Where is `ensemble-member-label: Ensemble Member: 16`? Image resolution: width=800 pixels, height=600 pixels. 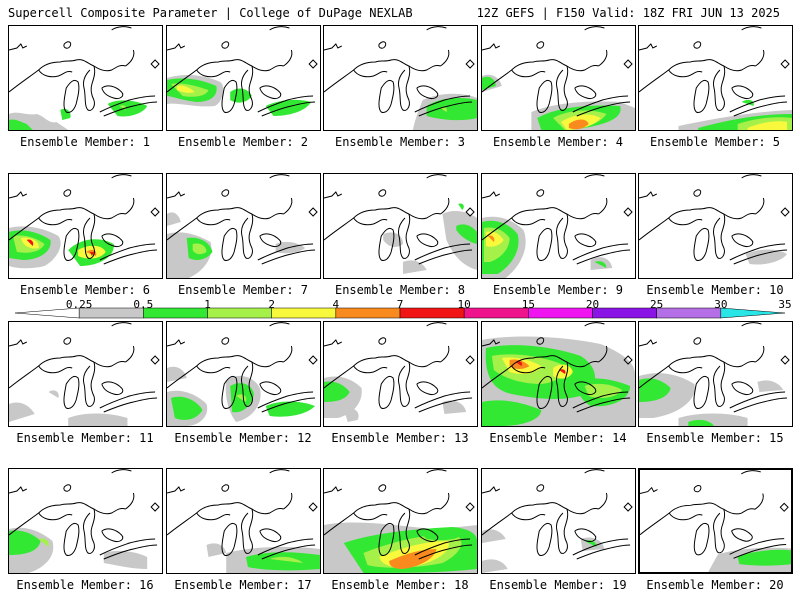
ensemble-member-label: Ensemble Member: 16 is located at coordinates (85, 585).